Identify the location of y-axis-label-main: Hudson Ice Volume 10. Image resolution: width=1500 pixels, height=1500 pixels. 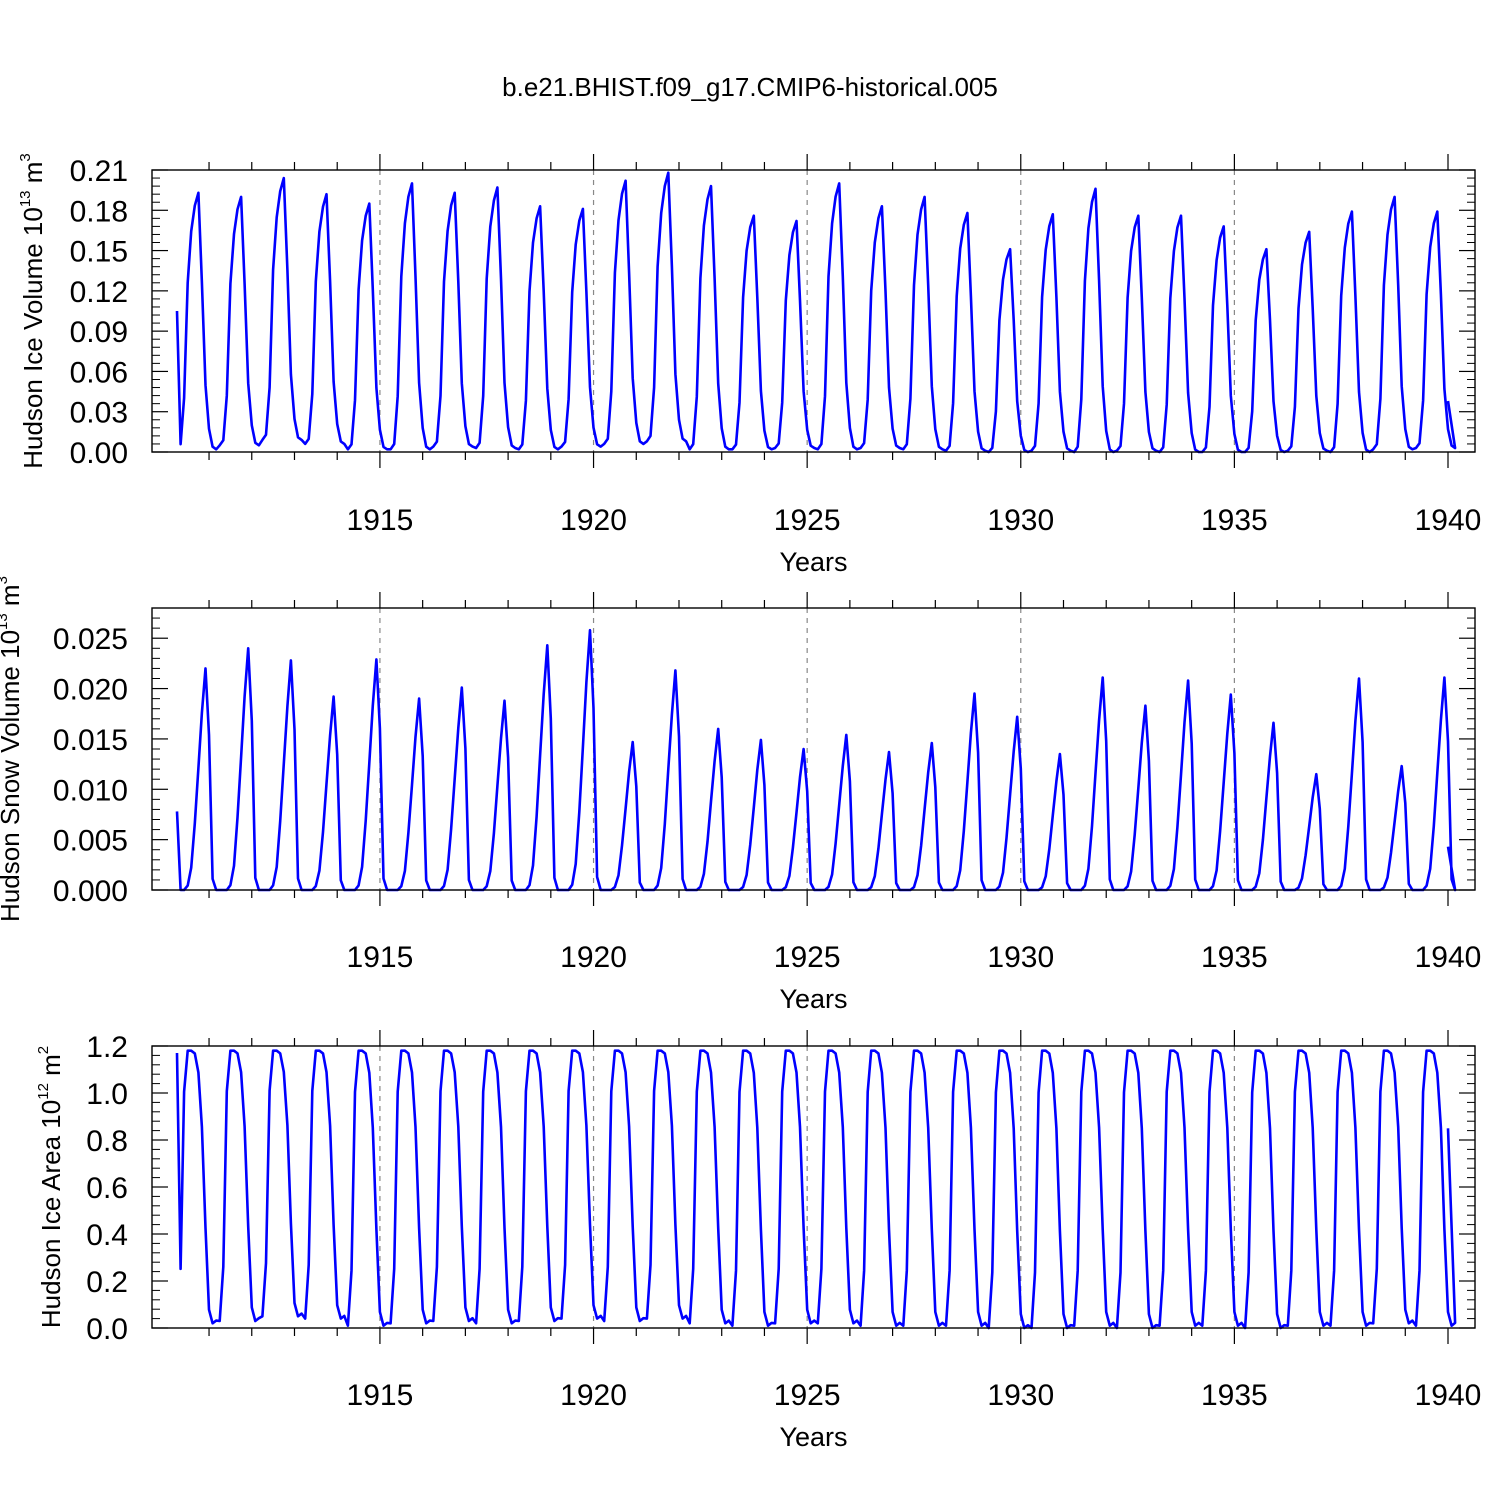
(33, 338).